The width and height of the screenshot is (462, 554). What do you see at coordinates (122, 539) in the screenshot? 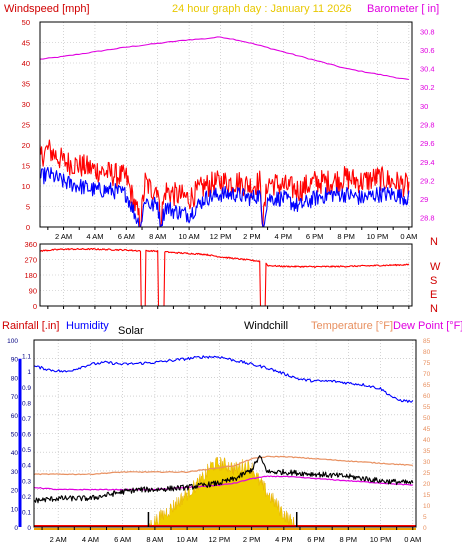
I see `temp-panel-xlabel-2: 6 AM` at bounding box center [122, 539].